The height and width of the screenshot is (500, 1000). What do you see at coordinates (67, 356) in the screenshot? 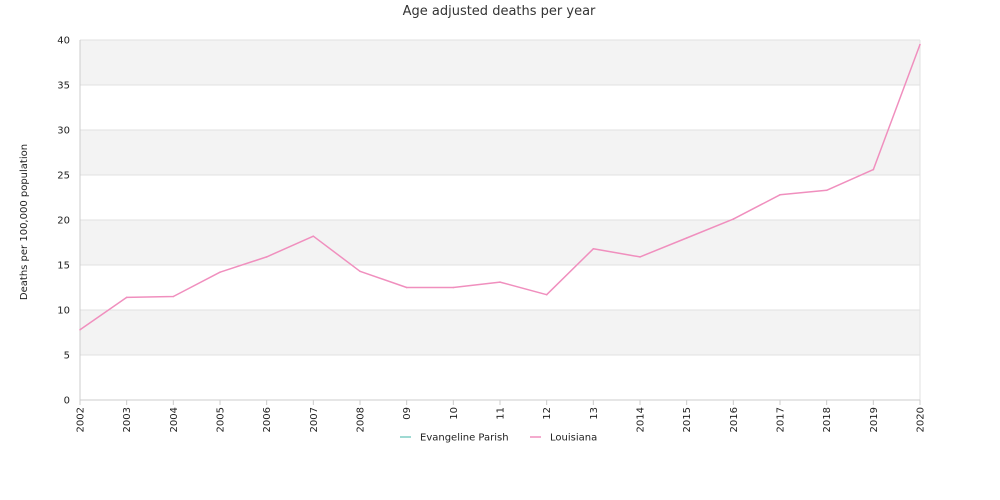
I see `y-tick-label: 5` at bounding box center [67, 356].